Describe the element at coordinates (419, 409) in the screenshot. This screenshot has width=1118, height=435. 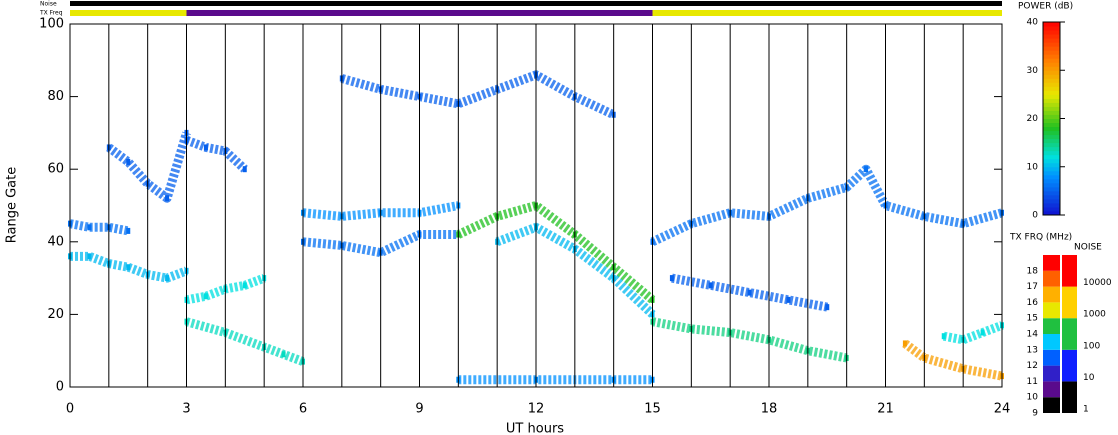
I see `x-tick-label: 9` at that location.